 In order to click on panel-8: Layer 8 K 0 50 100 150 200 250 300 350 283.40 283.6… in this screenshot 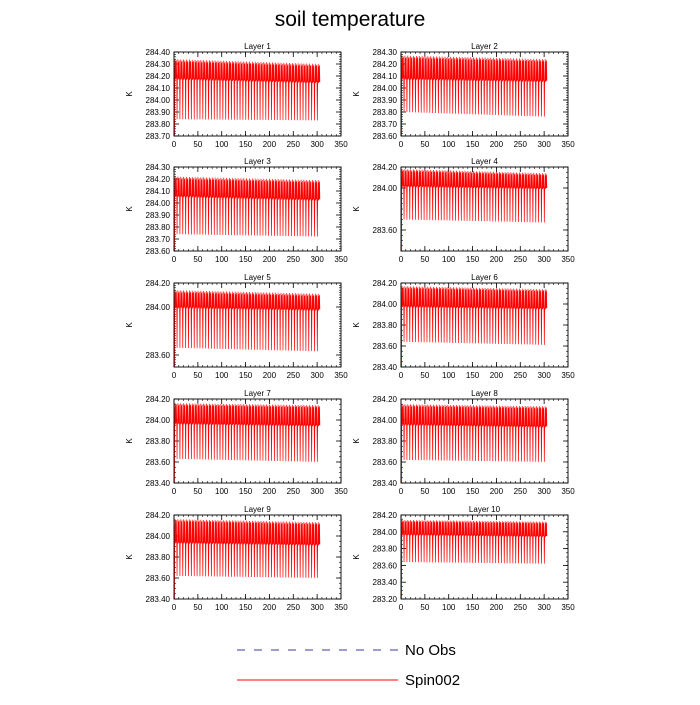, I will do `click(463, 442)`.